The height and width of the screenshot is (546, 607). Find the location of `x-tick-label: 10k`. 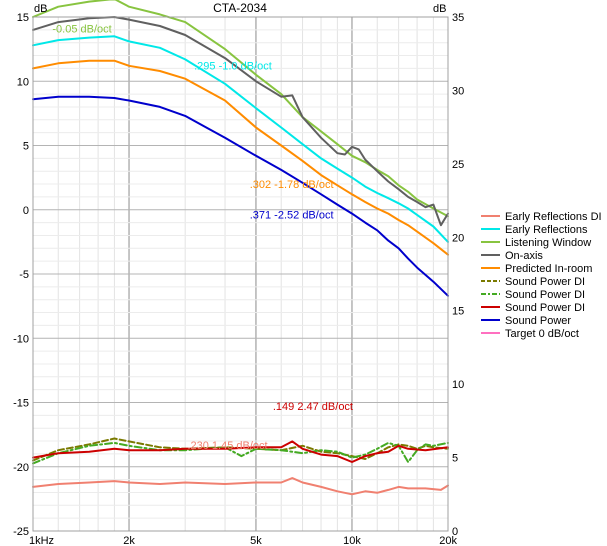

x-tick-label: 10k is located at coordinates (352, 540).